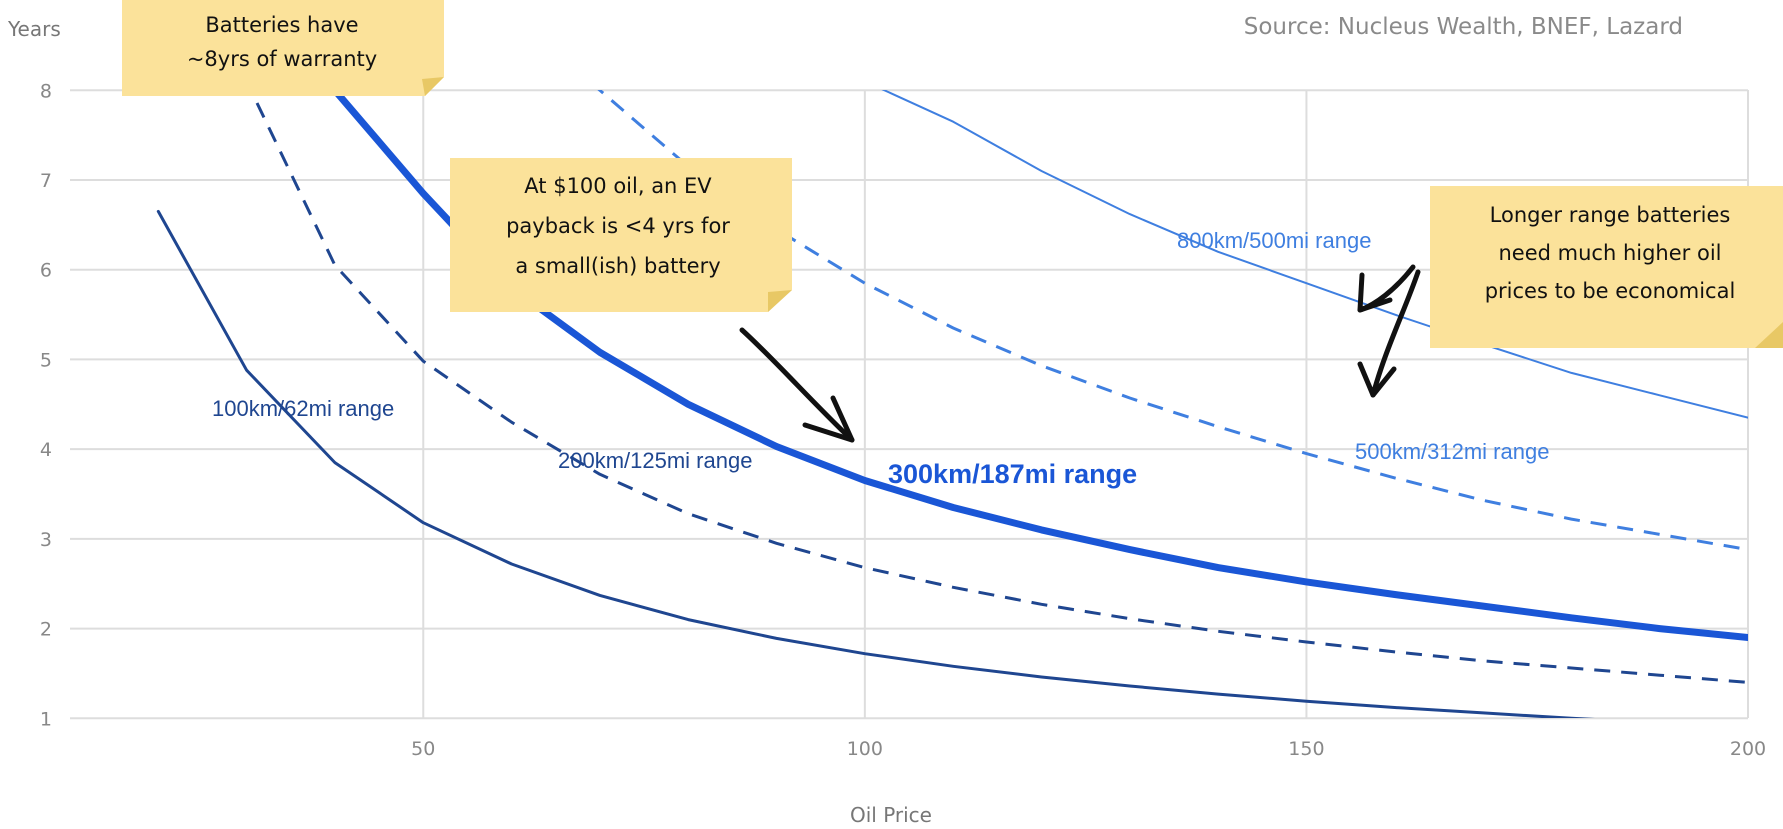  What do you see at coordinates (1306, 749) in the screenshot?
I see `x-tick-label: 150` at bounding box center [1306, 749].